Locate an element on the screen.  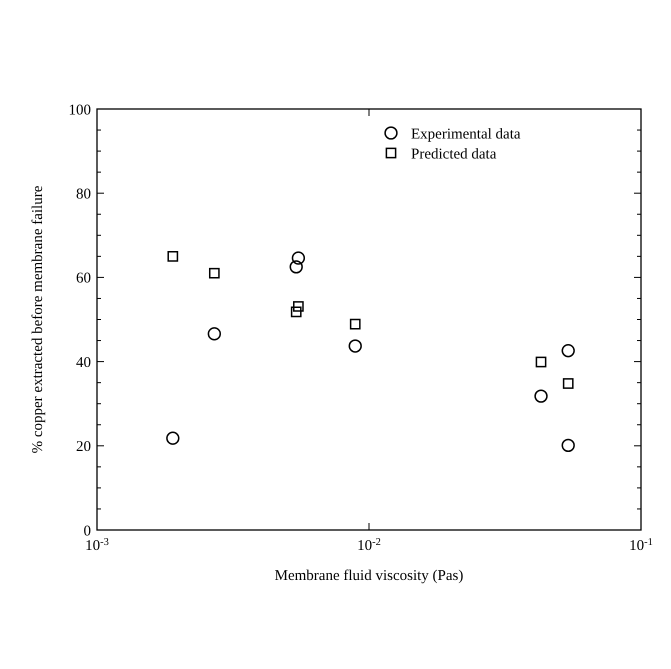
y-tick-label: 100 is located at coordinates (79, 110).